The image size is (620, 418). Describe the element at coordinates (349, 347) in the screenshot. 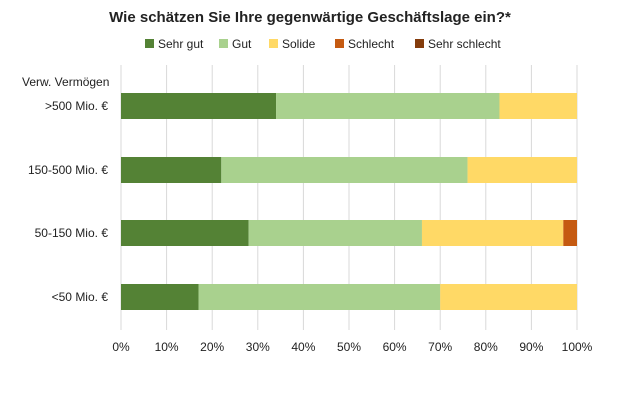

I see `x-tick-label: 50%` at that location.